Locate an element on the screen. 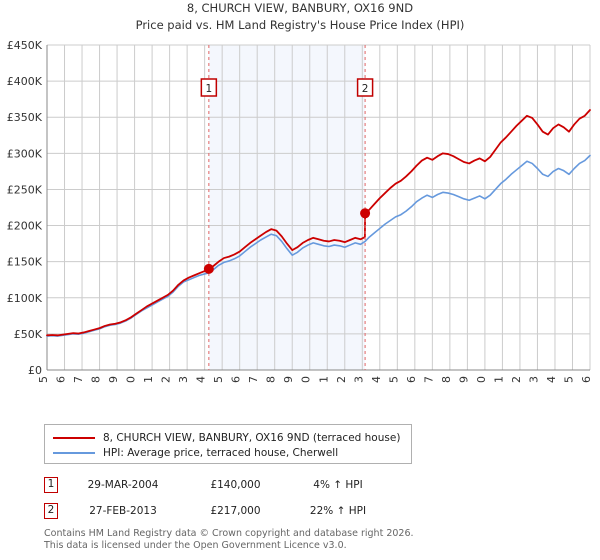 Image resolution: width=600 pixels, height=560 pixels. x-axis-tick-label: 2014 is located at coordinates (376, 379).